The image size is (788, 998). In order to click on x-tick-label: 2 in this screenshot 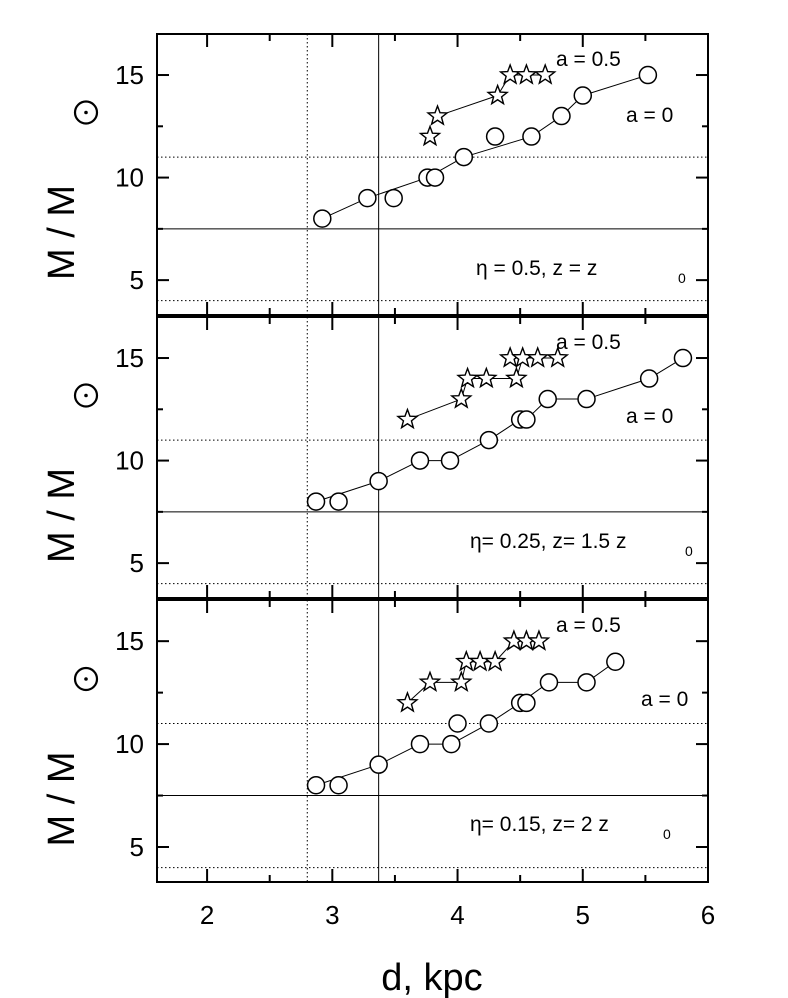, I will do `click(207, 915)`.